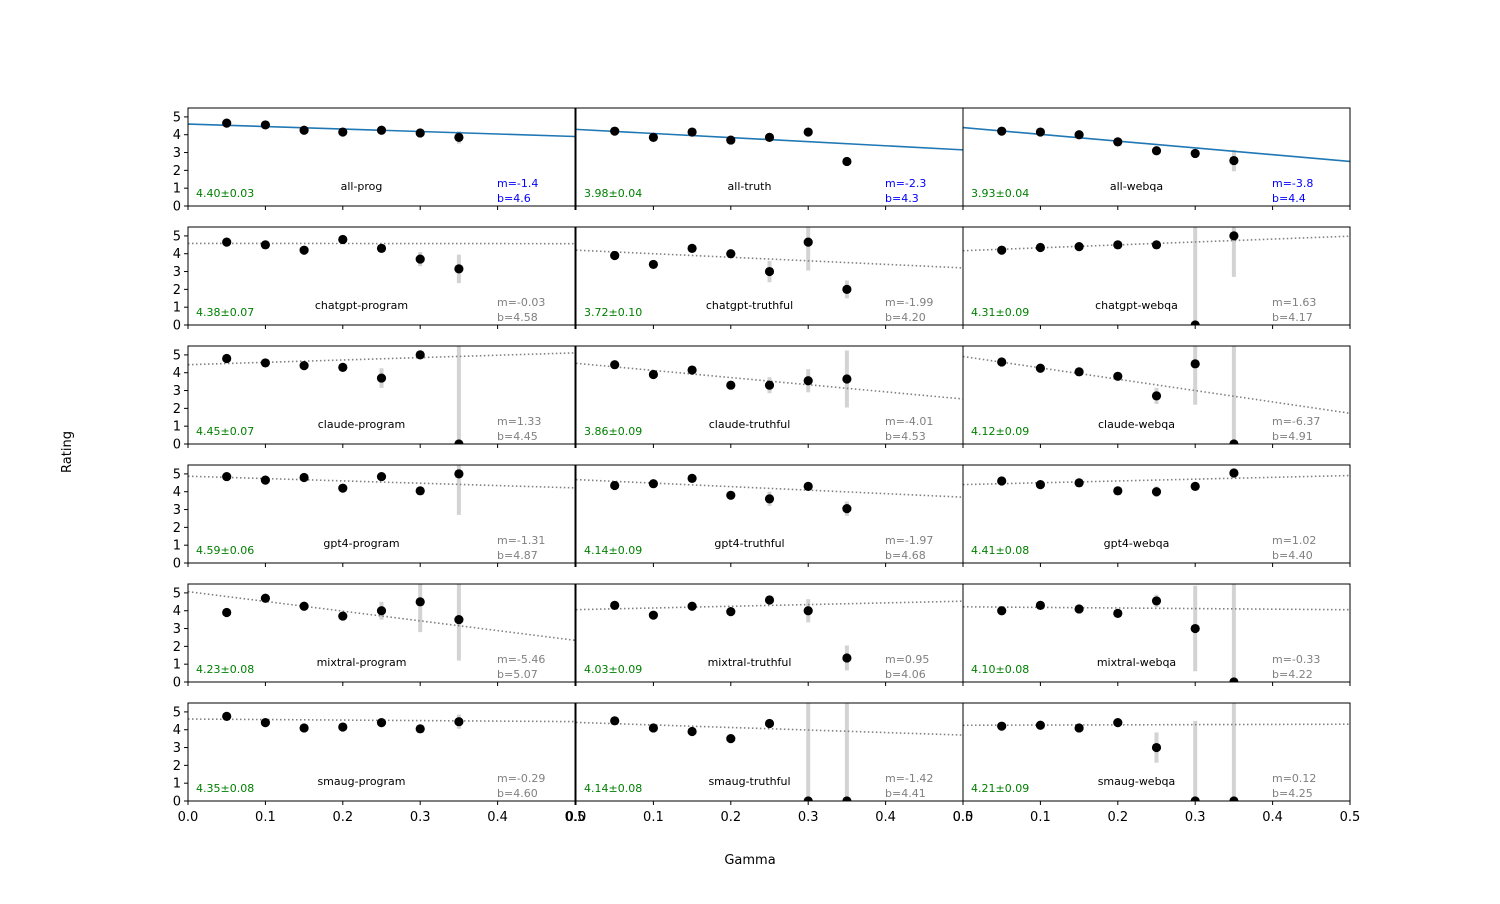 This screenshot has height=904, width=1500. I want to click on slope-annotation: m=-1.97, so click(909, 540).